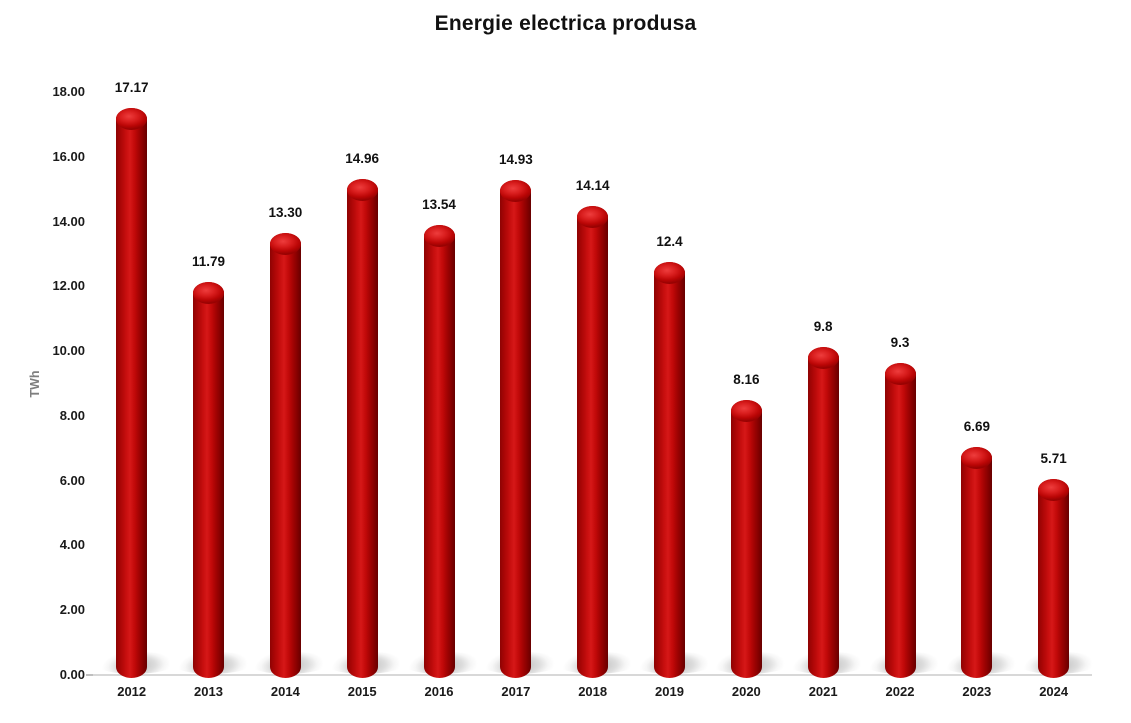 The width and height of the screenshot is (1131, 723). What do you see at coordinates (209, 480) in the screenshot?
I see `bar-2013` at bounding box center [209, 480].